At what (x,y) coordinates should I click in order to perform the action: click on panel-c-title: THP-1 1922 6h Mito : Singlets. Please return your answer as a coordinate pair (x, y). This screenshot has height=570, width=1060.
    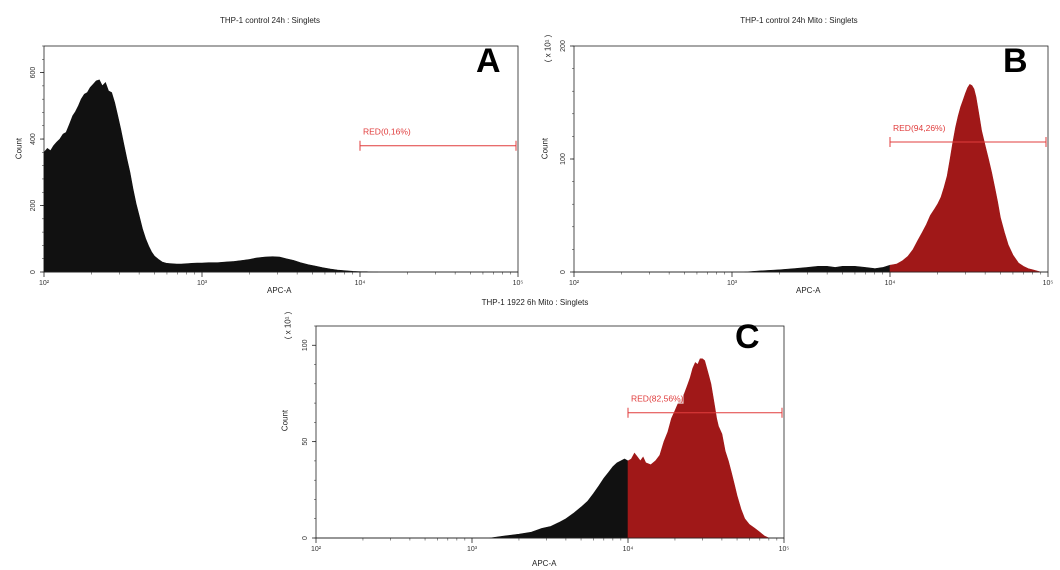
    Looking at the image, I should click on (535, 302).